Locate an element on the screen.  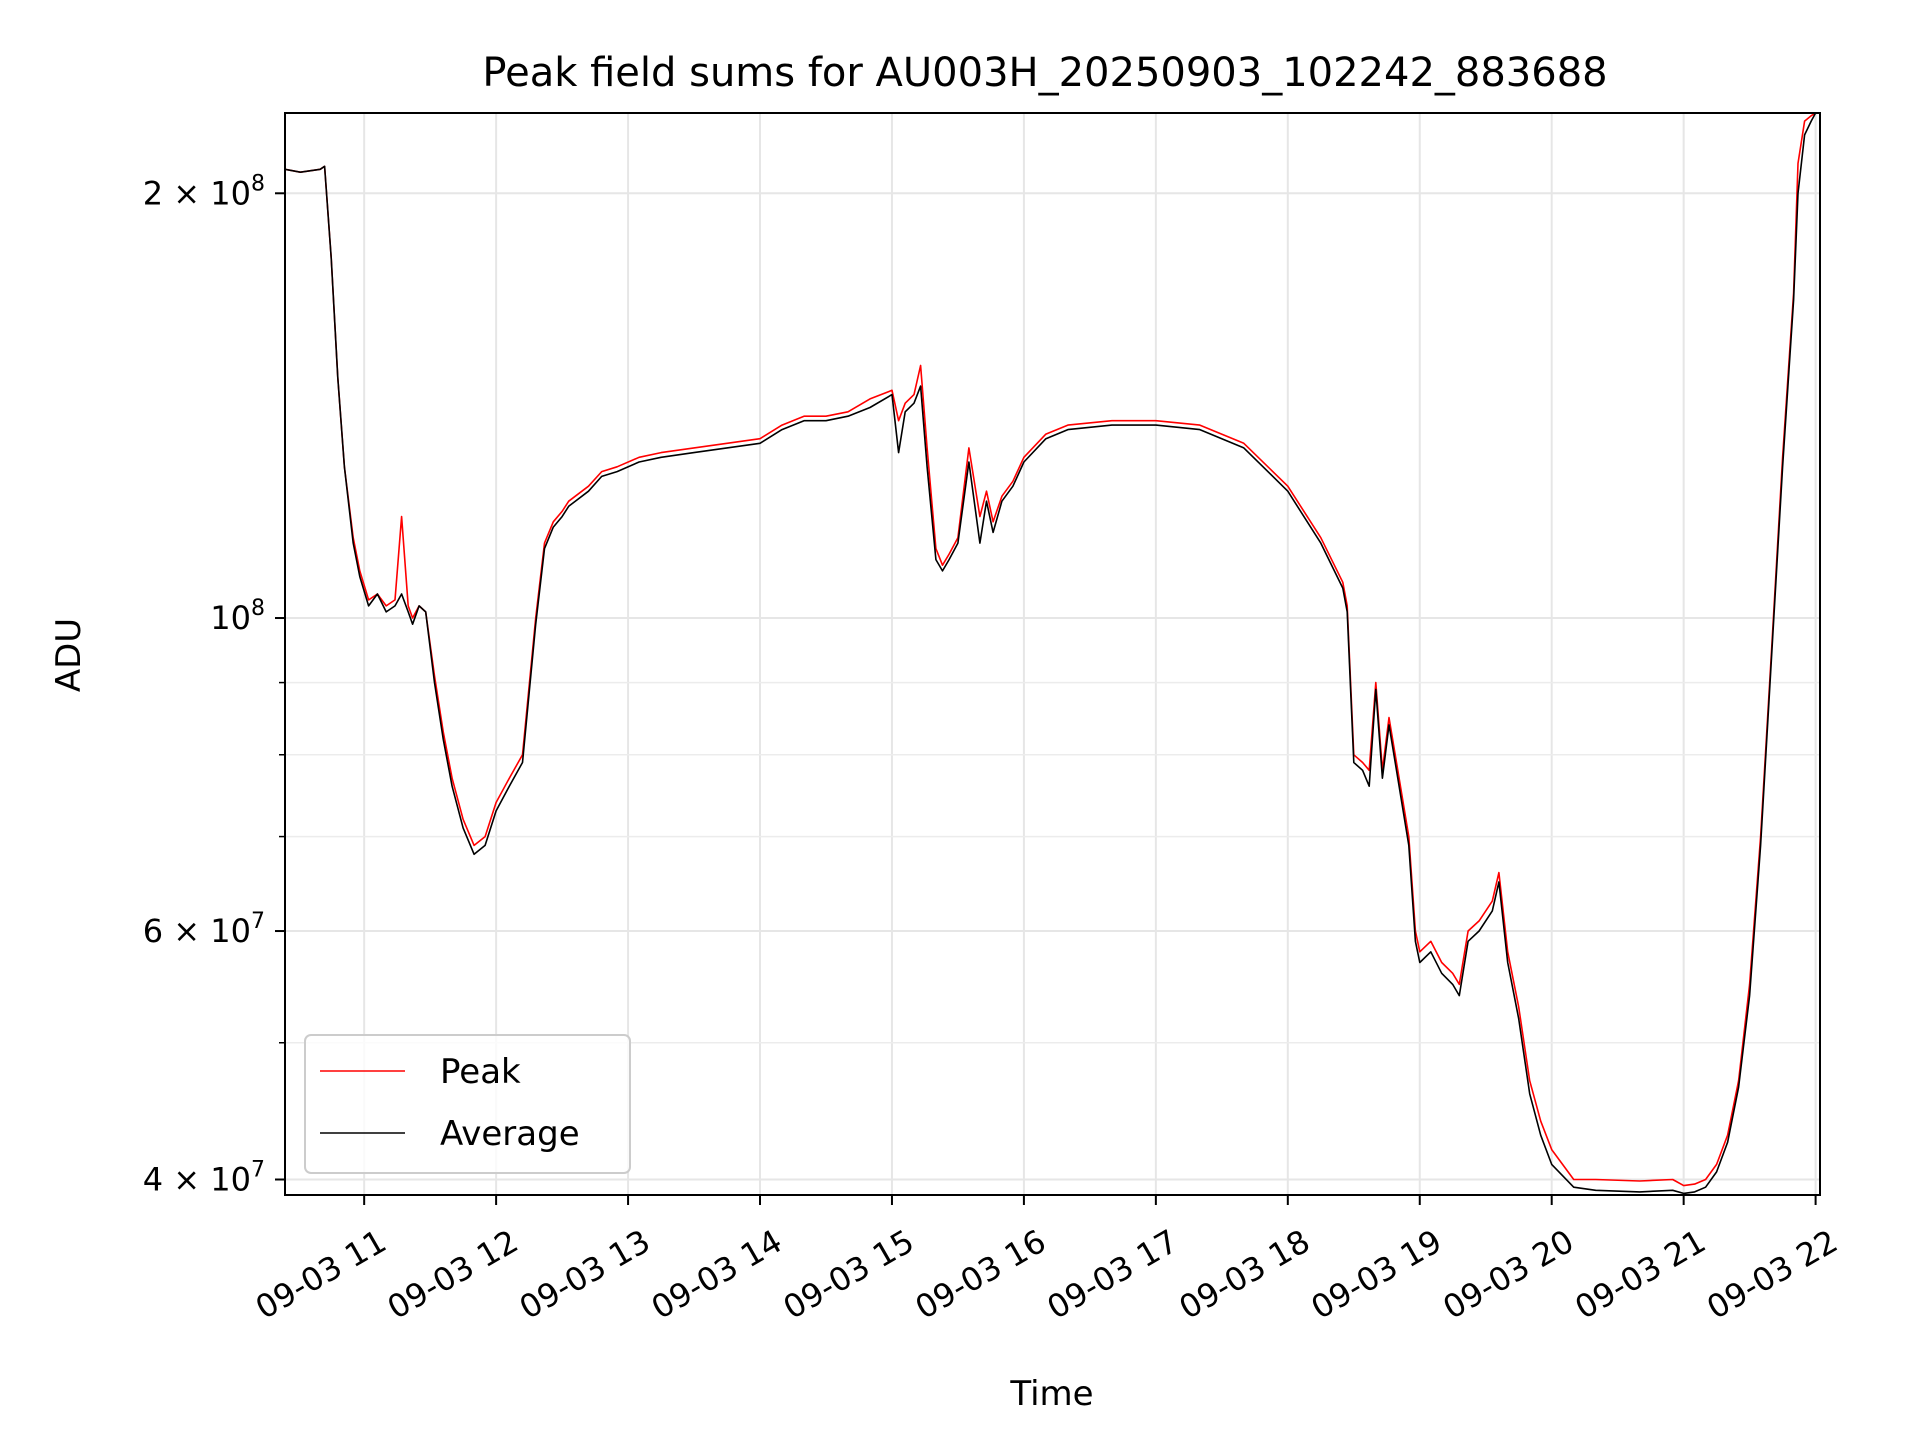
x-tick-label: 09-03 17 is located at coordinates (1113, 1274).